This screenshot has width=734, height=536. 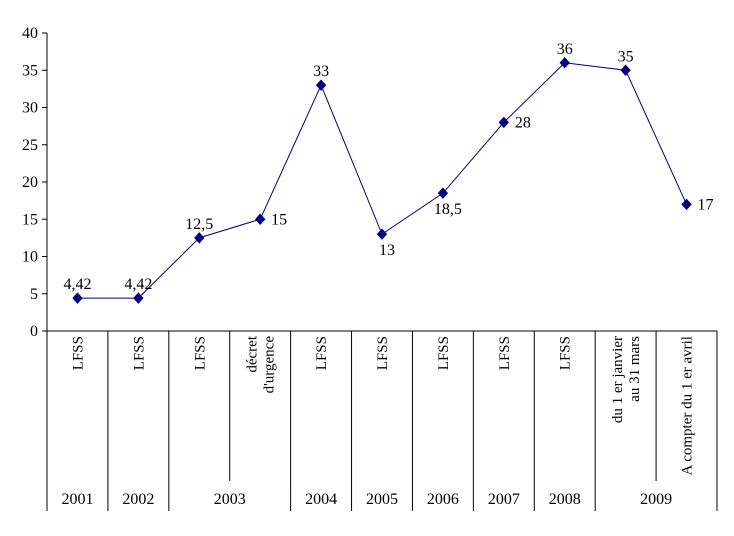 I want to click on year-label: 2009, so click(x=656, y=499).